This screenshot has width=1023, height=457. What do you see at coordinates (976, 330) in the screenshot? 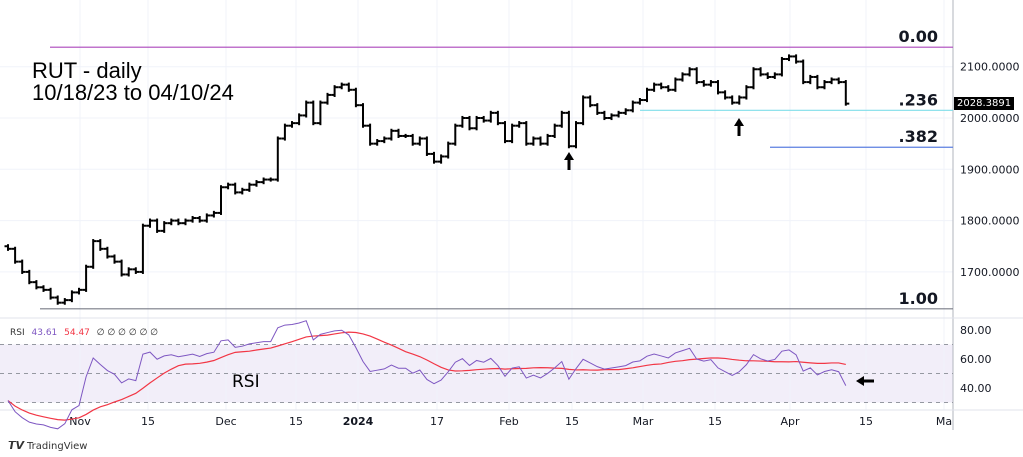
I see `rsi-y-tick-label: 80.00` at bounding box center [976, 330].